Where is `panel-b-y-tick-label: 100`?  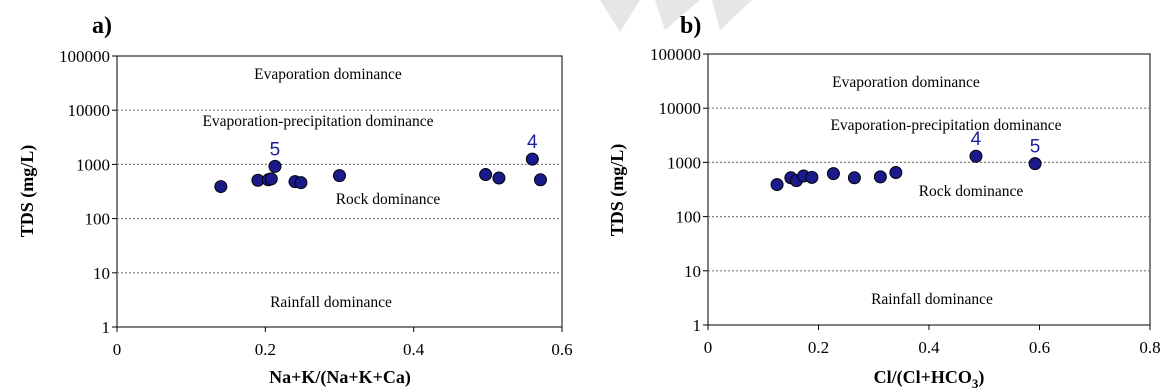 panel-b-y-tick-label: 100 is located at coordinates (689, 217).